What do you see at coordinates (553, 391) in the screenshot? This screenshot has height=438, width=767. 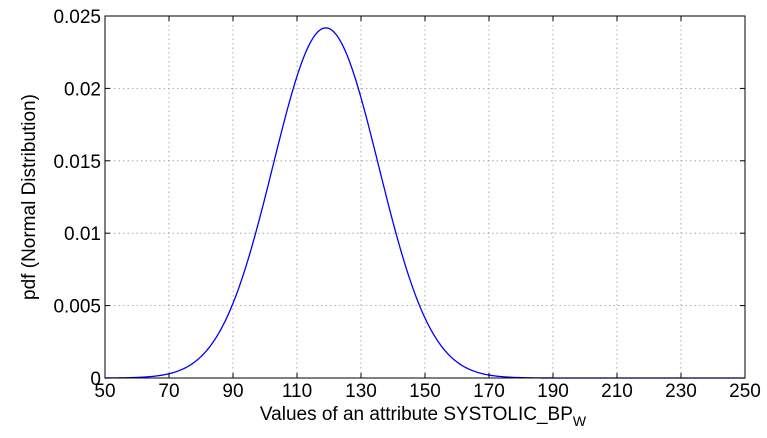 I see `x-tick-label: 190` at bounding box center [553, 391].